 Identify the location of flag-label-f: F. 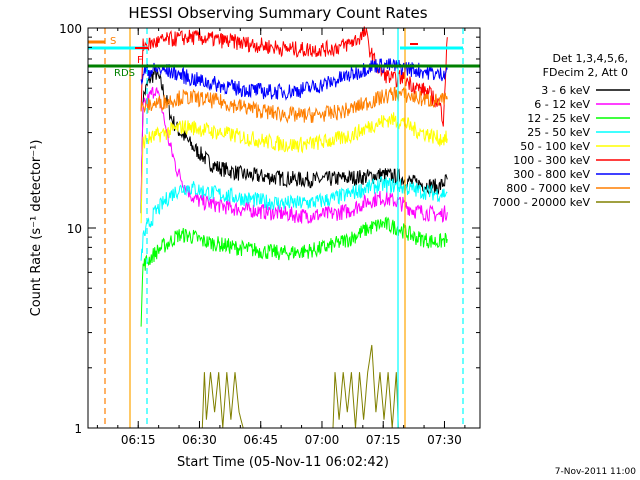
(140, 60).